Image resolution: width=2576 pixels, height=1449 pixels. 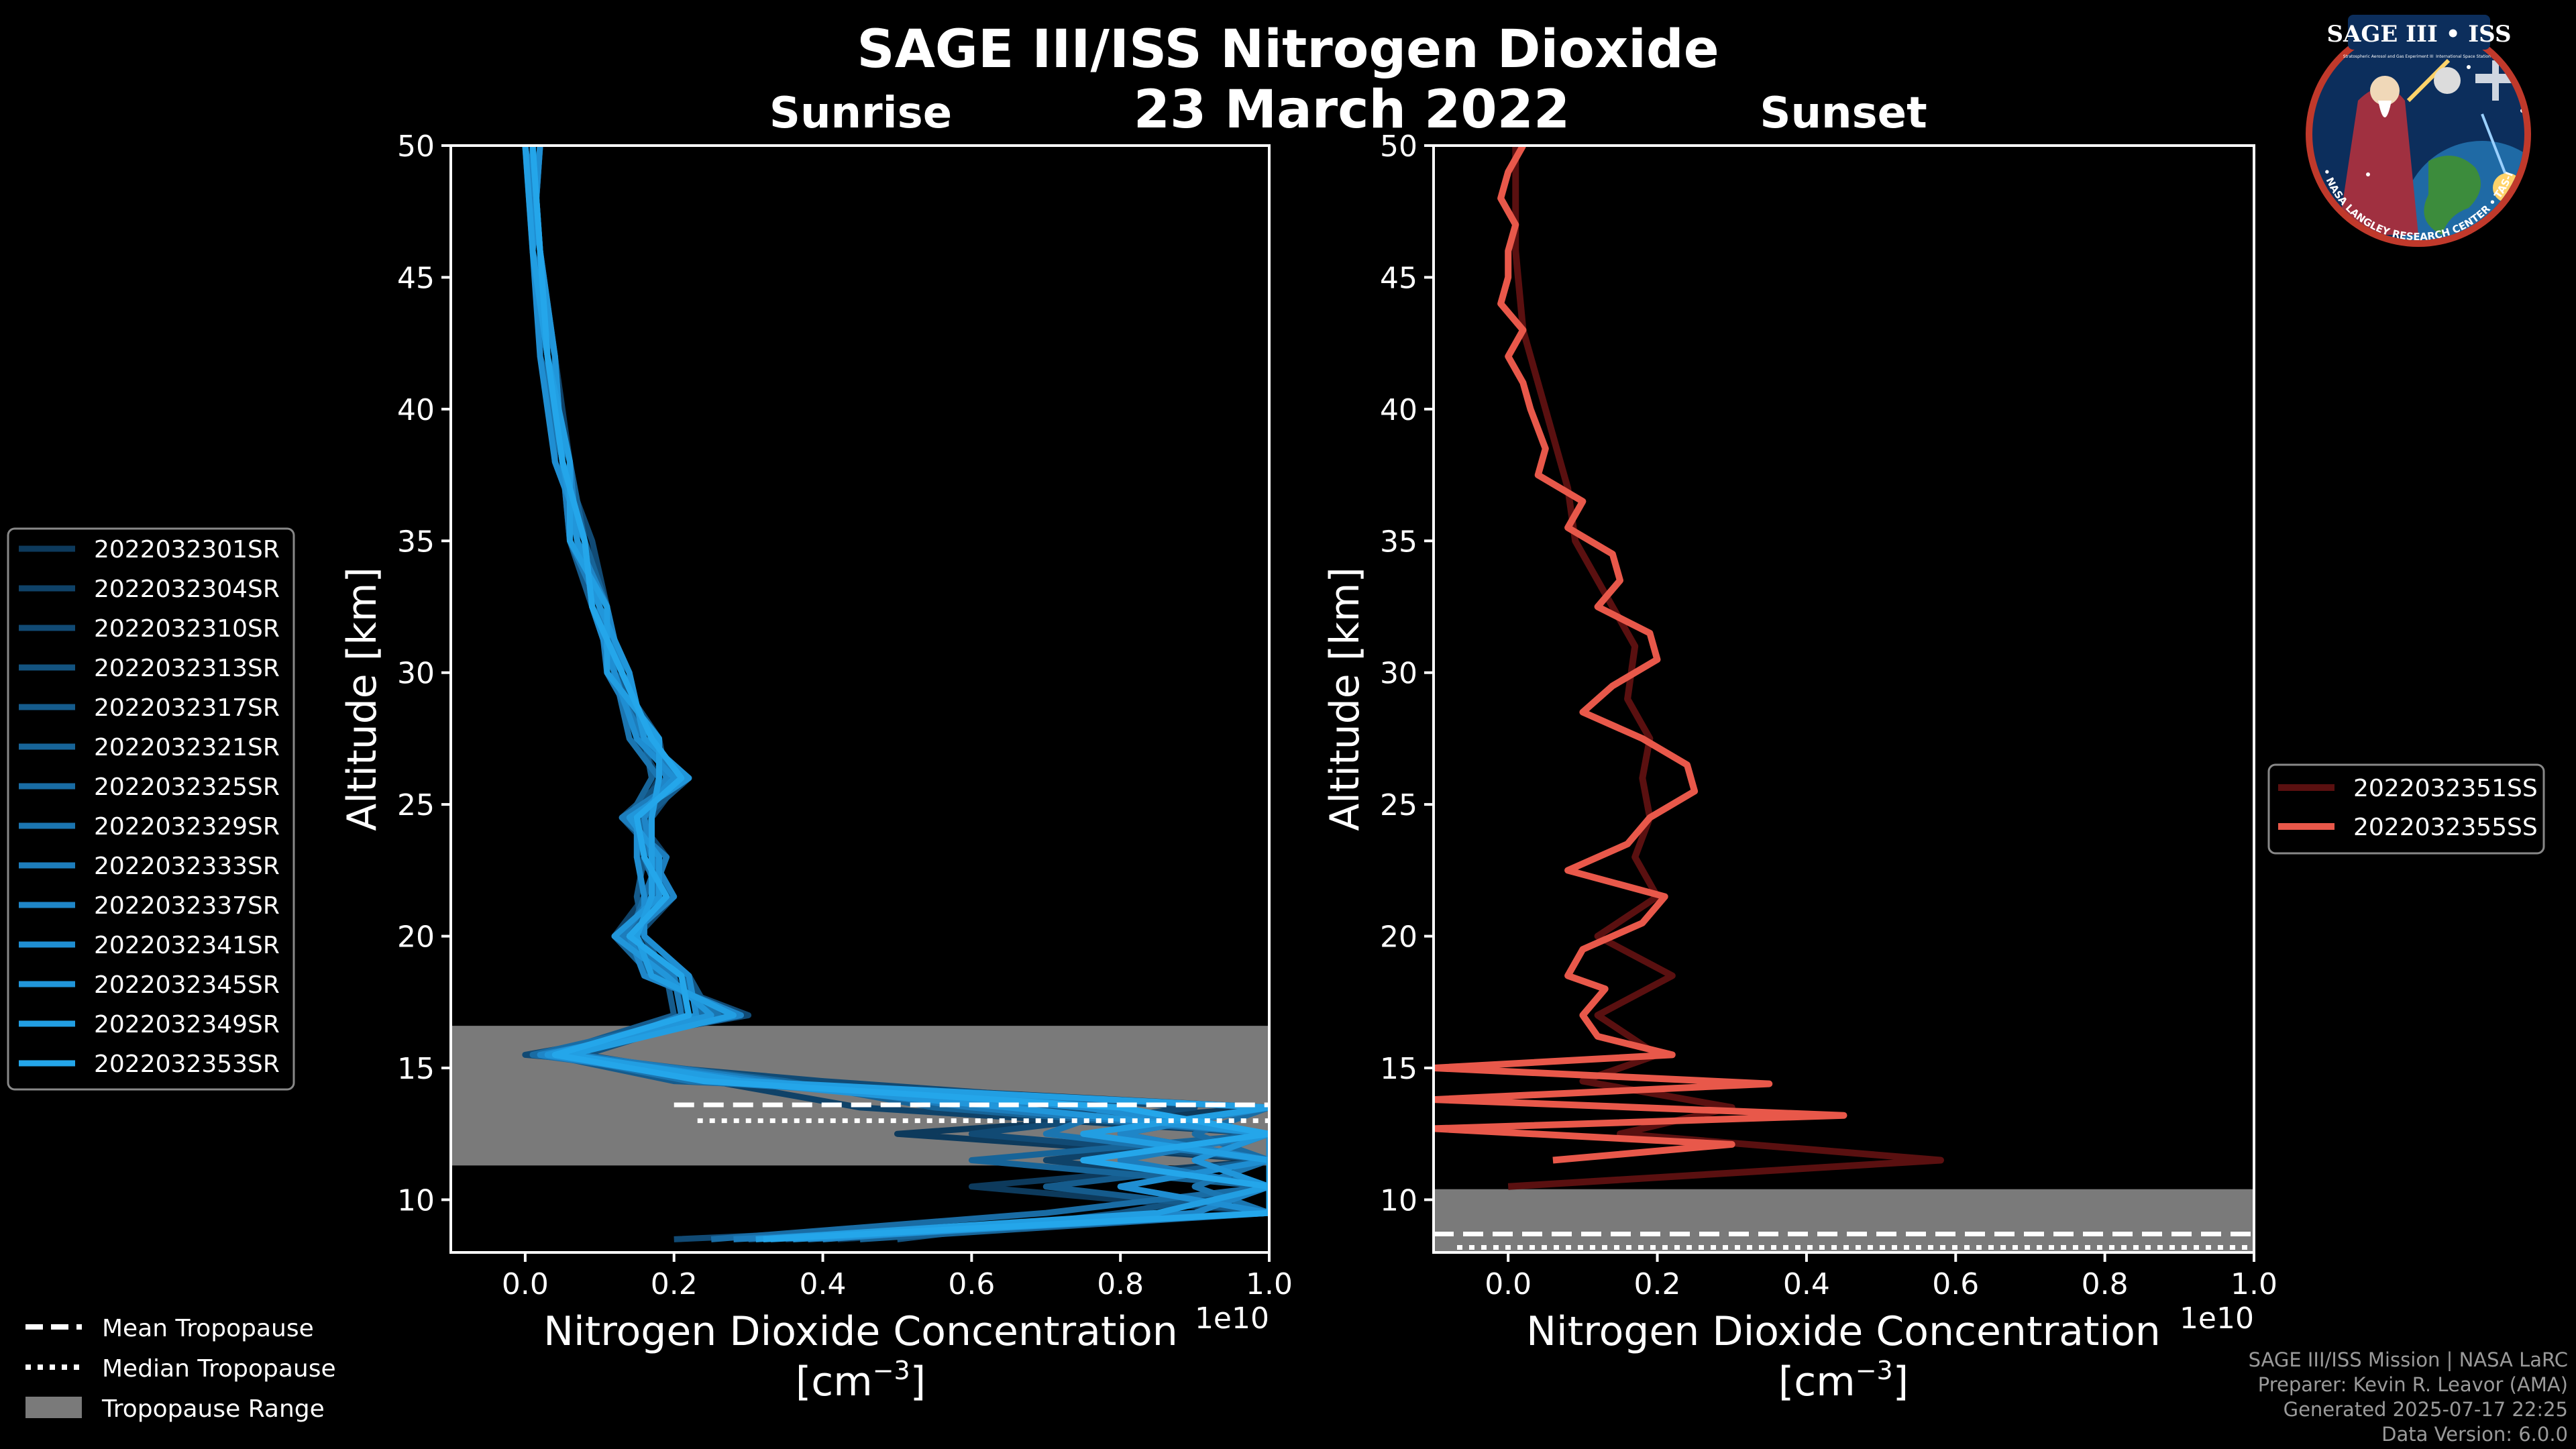 What do you see at coordinates (187, 906) in the screenshot?
I see `sunrise-legend-label: 2022032337SR` at bounding box center [187, 906].